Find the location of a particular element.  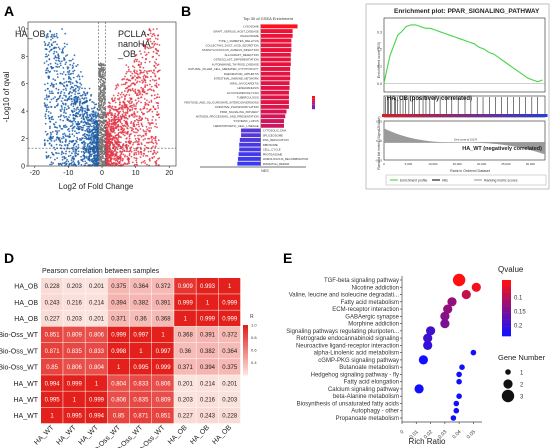

bubble-category-label: Propanoate metabolism is located at coordinates (367, 419).